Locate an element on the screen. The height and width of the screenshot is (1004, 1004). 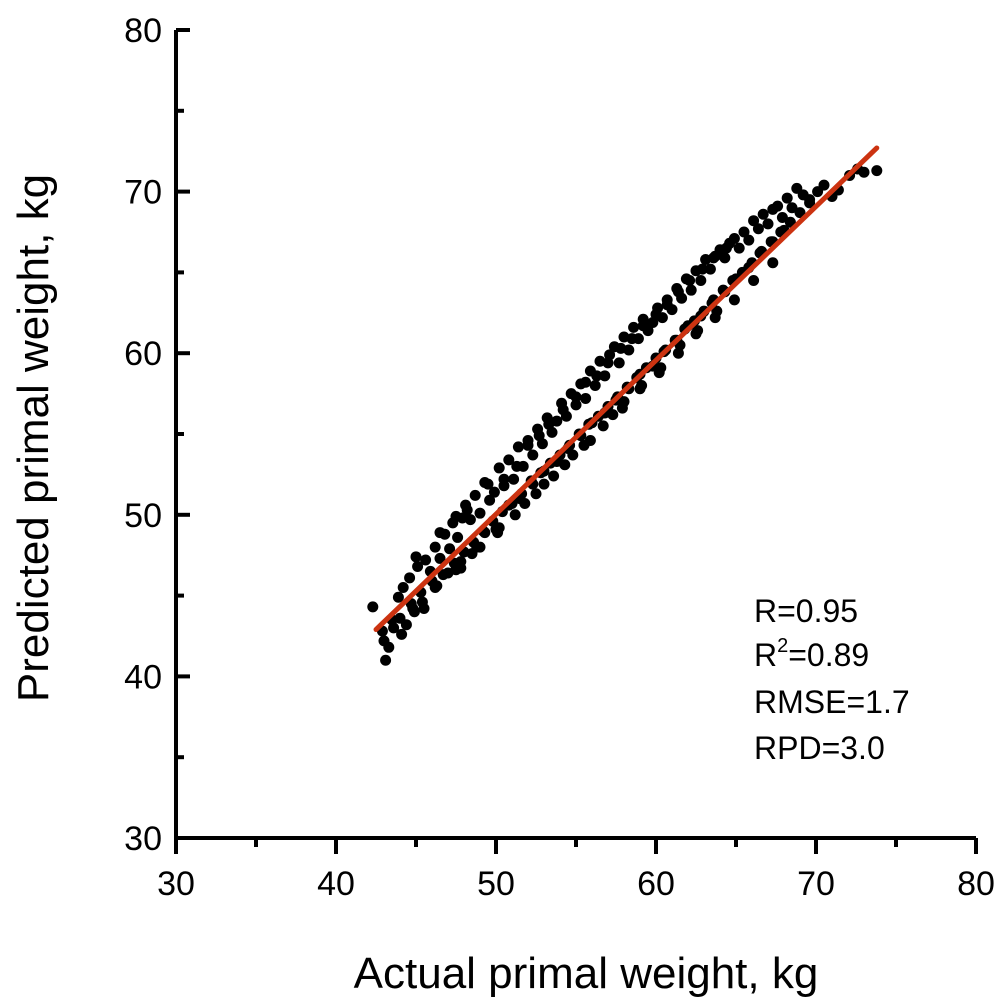
stat-rmse: RMSE=1.7 is located at coordinates (832, 702).